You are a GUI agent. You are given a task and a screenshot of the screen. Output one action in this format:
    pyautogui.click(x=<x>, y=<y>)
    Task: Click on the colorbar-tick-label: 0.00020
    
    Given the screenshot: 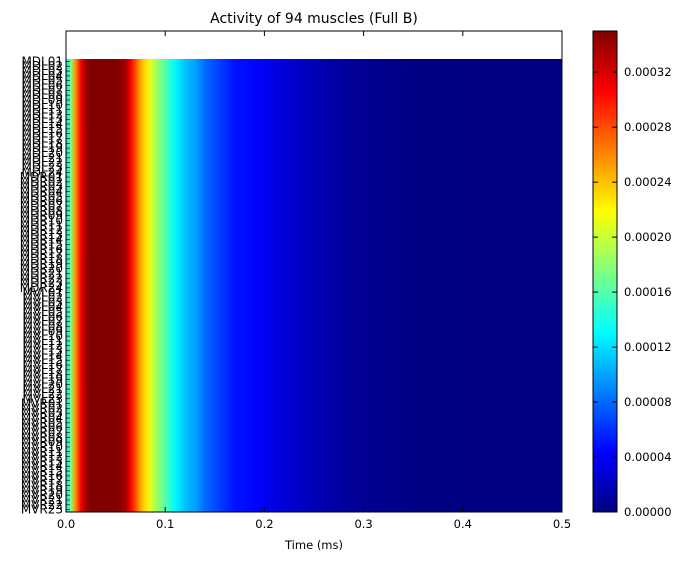 What is the action you would take?
    pyautogui.click(x=648, y=237)
    